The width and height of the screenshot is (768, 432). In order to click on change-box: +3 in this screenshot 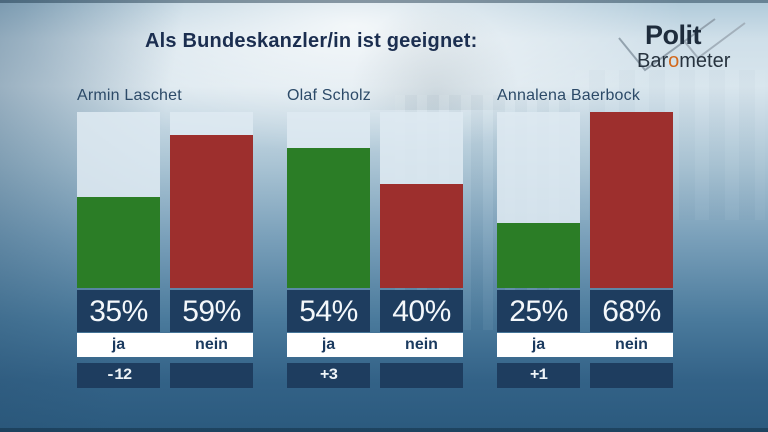, I will do `click(328, 375)`.